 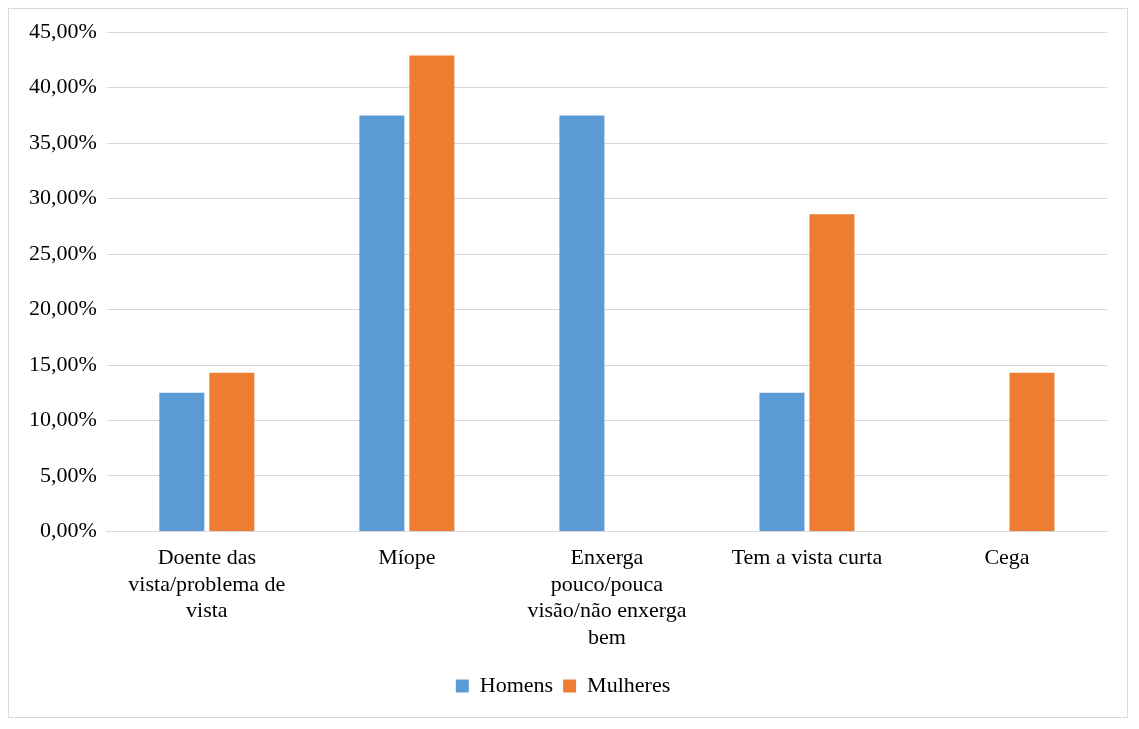 What do you see at coordinates (63, 197) in the screenshot?
I see `y-tick-label: 30,00%` at bounding box center [63, 197].